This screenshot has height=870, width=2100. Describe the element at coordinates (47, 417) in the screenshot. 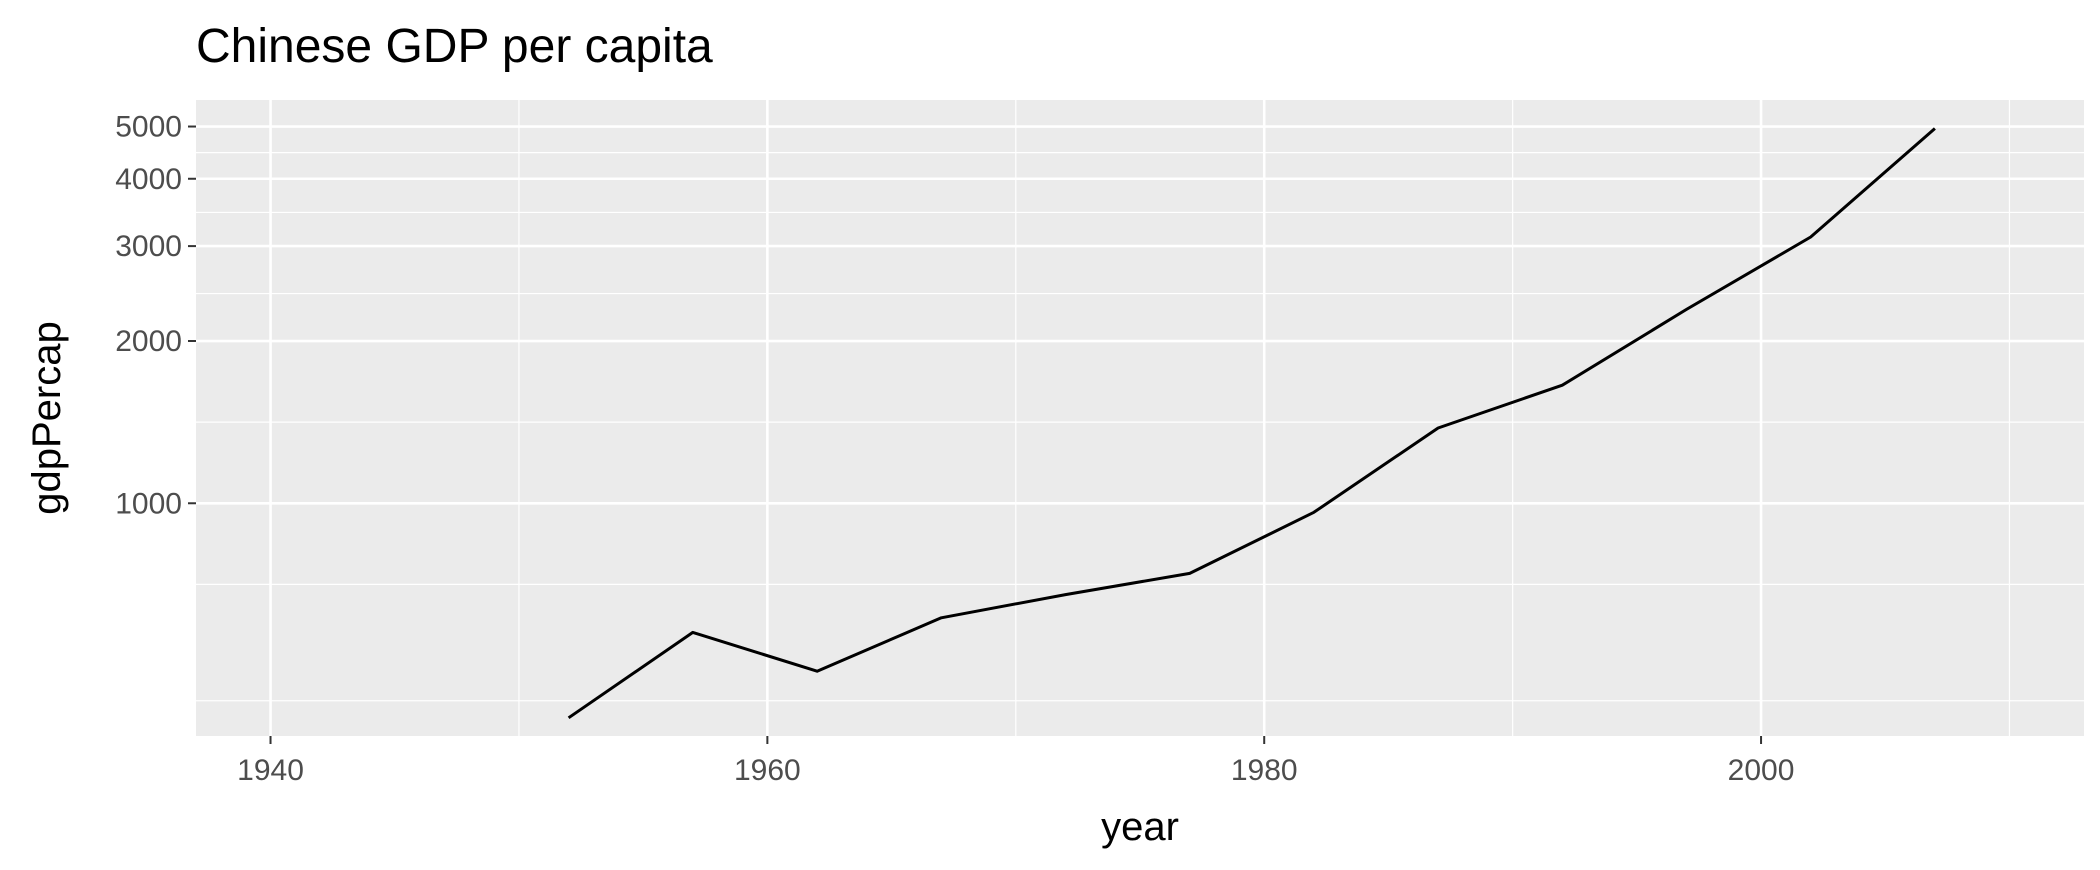

I see `y-axis-title: gdpPercap` at that location.